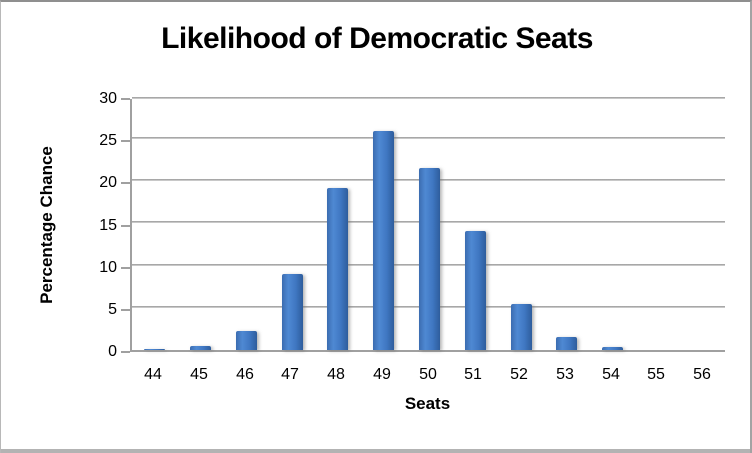 The image size is (752, 453). I want to click on x-tick-label-50: 50, so click(428, 374).